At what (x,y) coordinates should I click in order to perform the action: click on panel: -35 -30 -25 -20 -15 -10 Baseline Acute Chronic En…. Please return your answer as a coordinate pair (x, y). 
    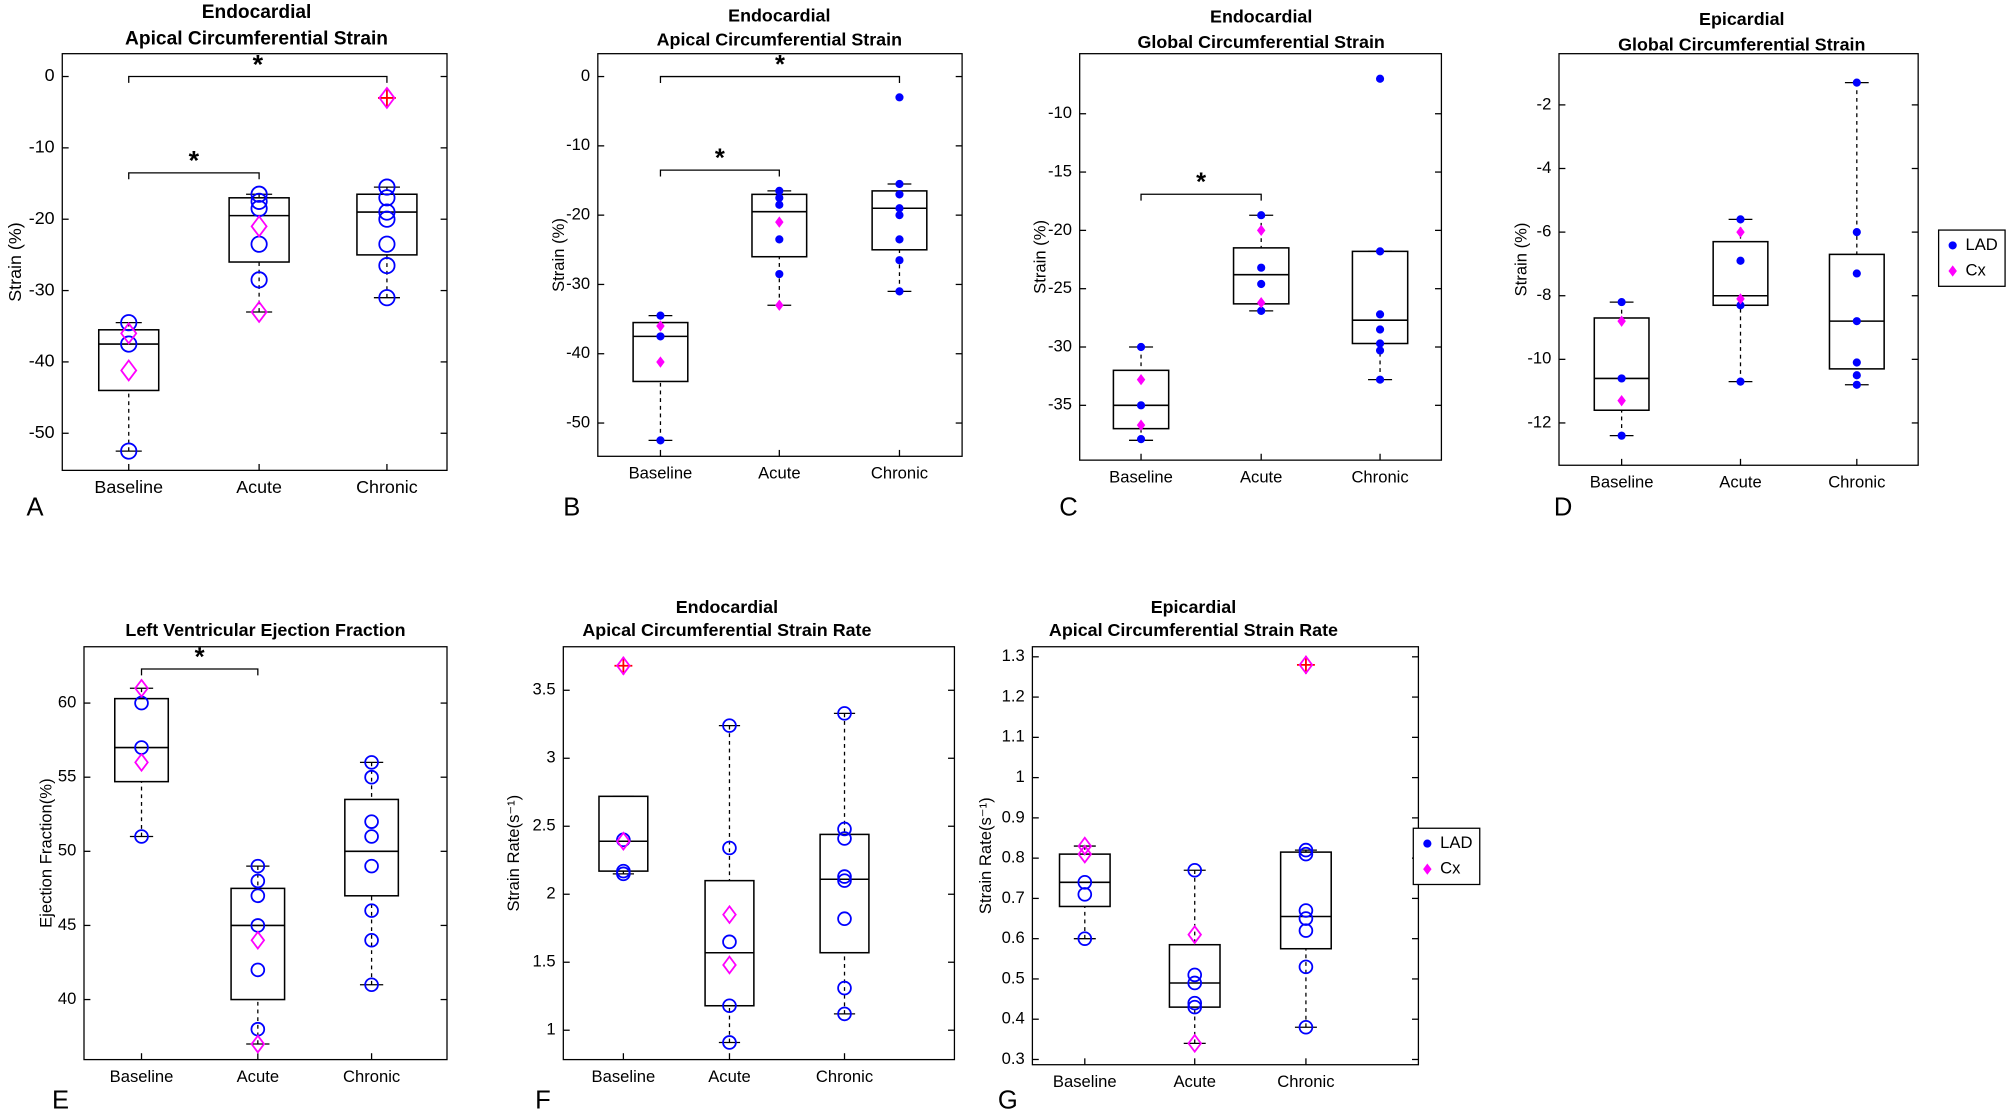
    Looking at the image, I should click on (1237, 264).